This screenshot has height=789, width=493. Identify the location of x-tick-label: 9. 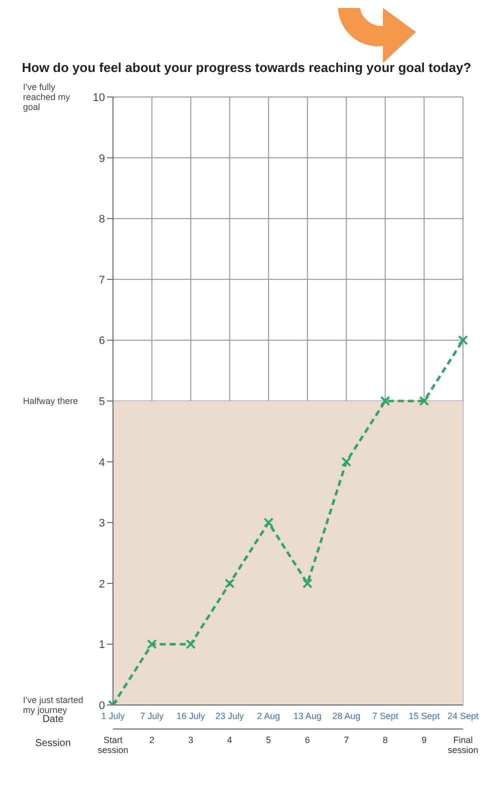
(424, 740).